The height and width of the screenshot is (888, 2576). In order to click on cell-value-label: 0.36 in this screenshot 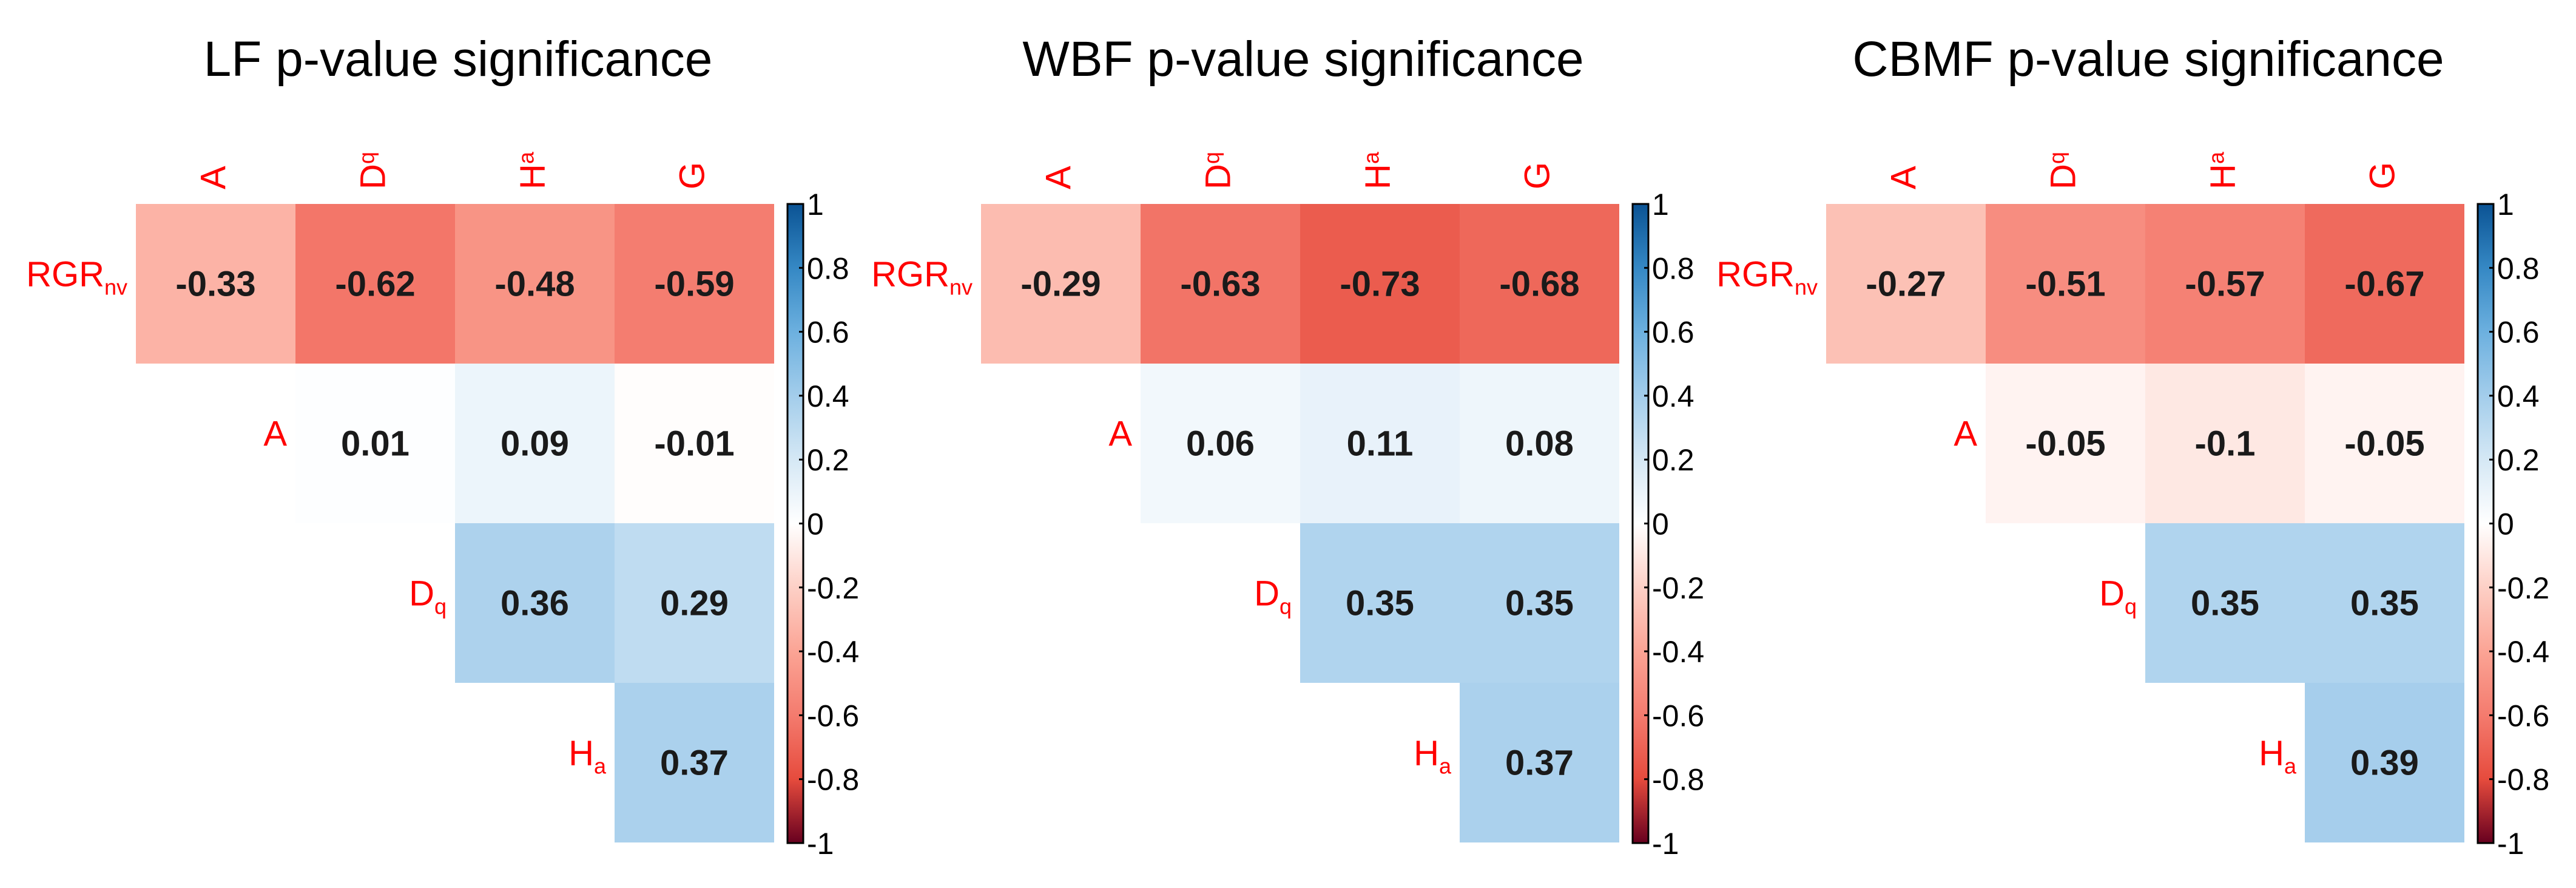, I will do `click(535, 603)`.